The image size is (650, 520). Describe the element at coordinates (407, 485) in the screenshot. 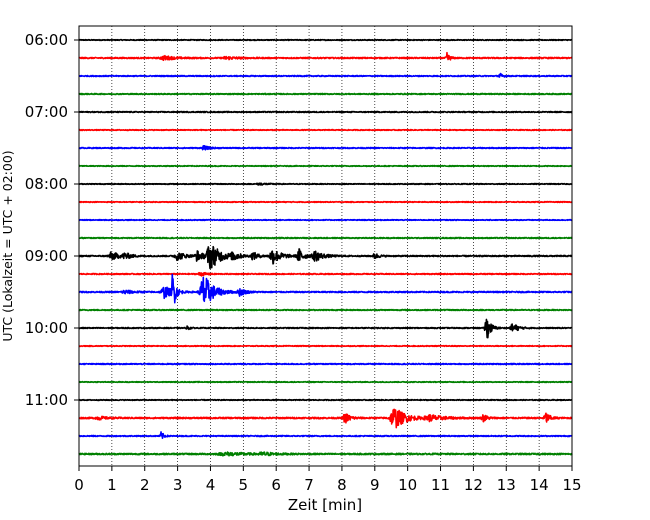

I see `x-tick-label: 10` at that location.